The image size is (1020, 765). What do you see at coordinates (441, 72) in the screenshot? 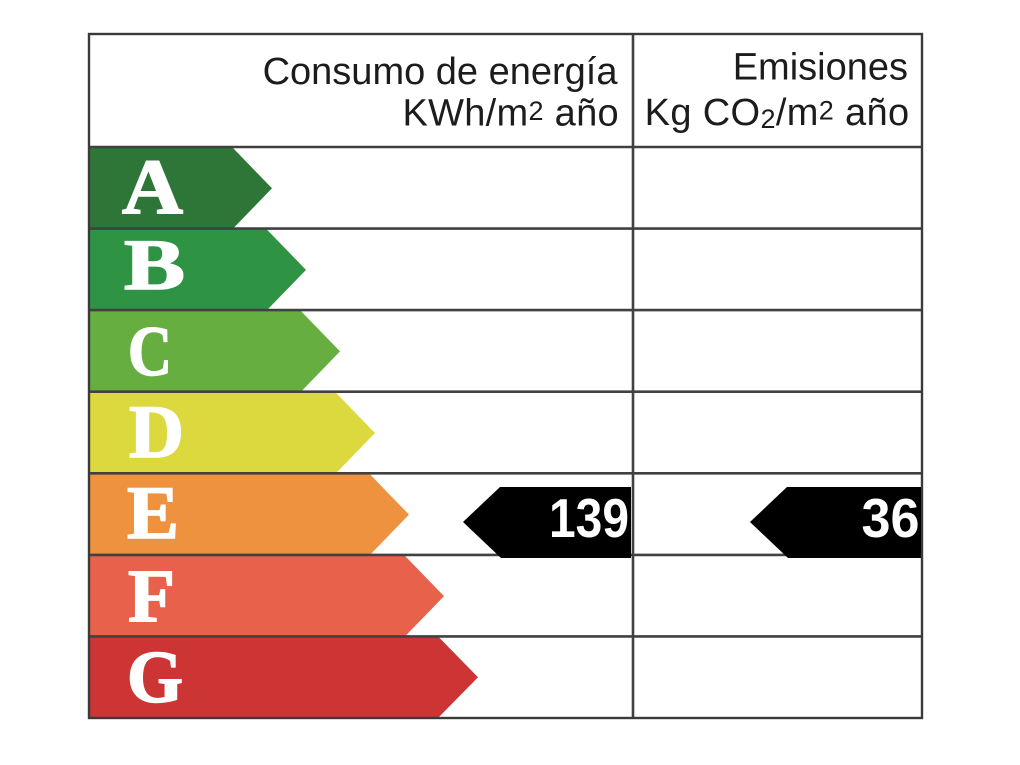
I see `svg-text: Consumo de energía` at bounding box center [441, 72].